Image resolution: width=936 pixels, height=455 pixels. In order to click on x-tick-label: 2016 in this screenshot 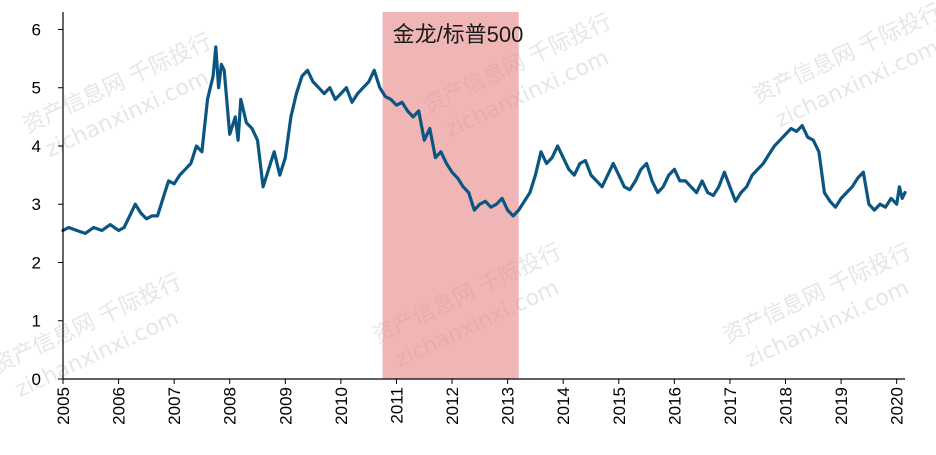, I will do `click(674, 406)`.